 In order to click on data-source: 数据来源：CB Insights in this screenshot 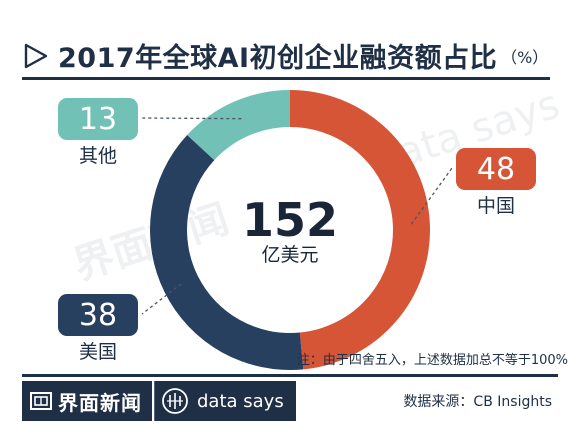, I will do `click(477, 402)`.